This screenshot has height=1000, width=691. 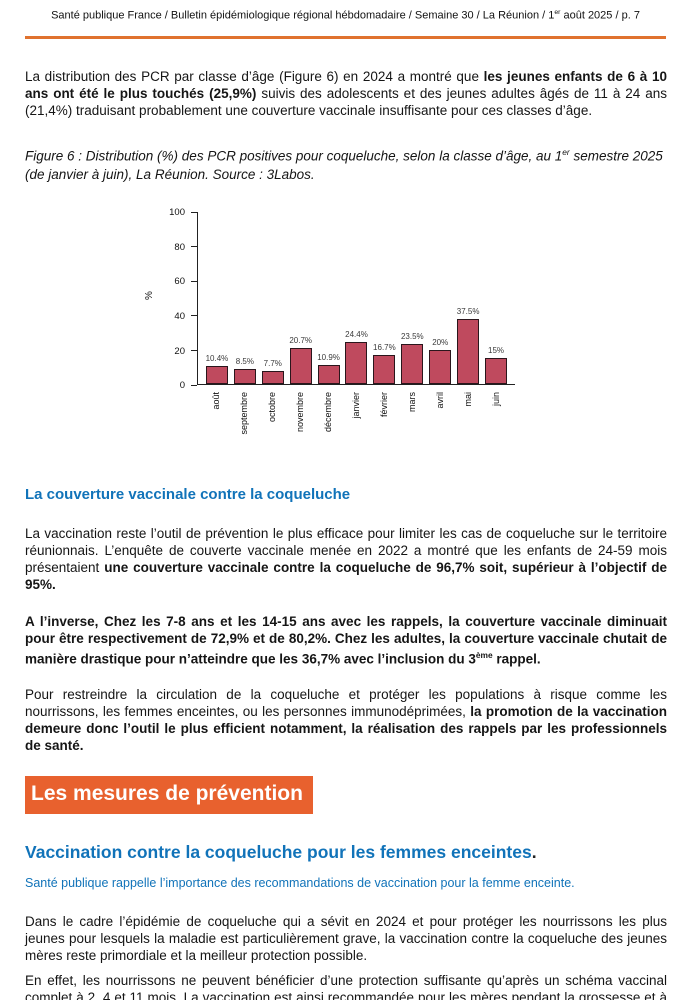 I want to click on orange-separator-line, so click(x=345, y=37).